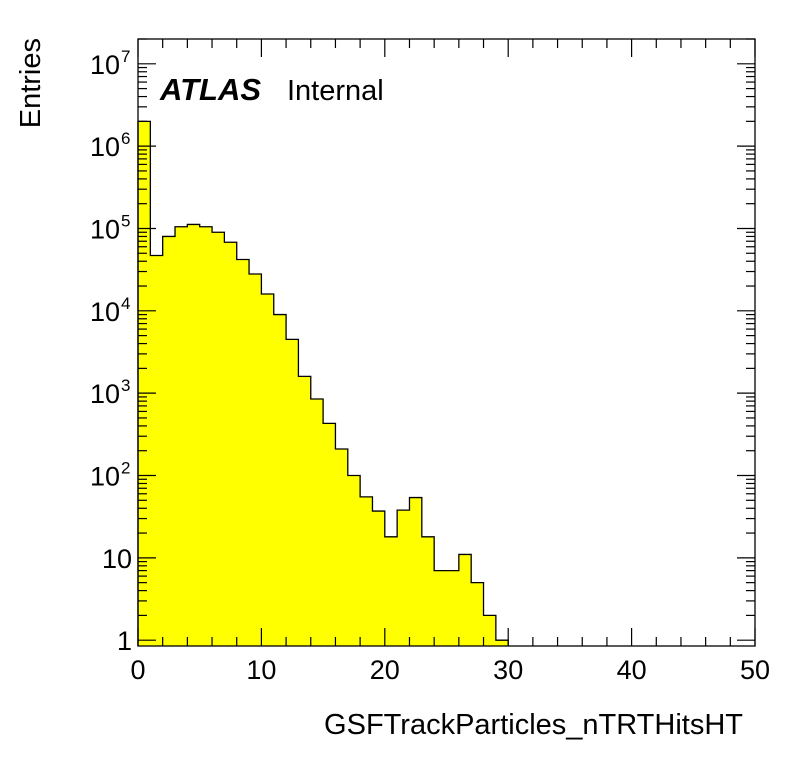 The image size is (796, 772). Describe the element at coordinates (125, 468) in the screenshot. I see `y-tick-exponent: 2` at that location.